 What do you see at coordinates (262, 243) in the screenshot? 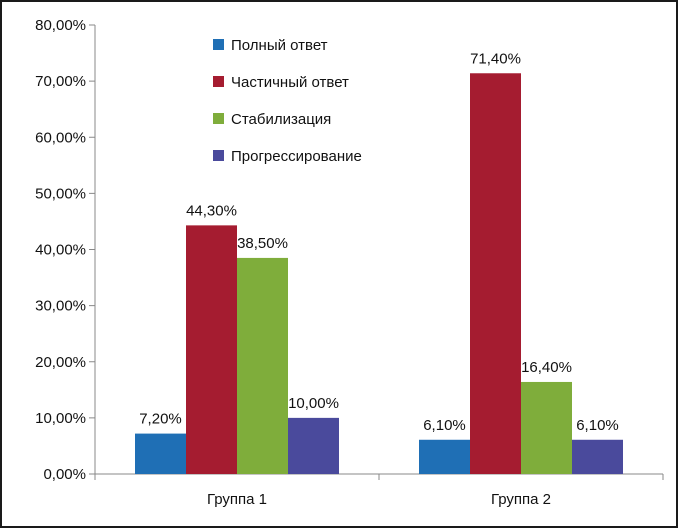
I see `data-label: 38,50%` at bounding box center [262, 243].